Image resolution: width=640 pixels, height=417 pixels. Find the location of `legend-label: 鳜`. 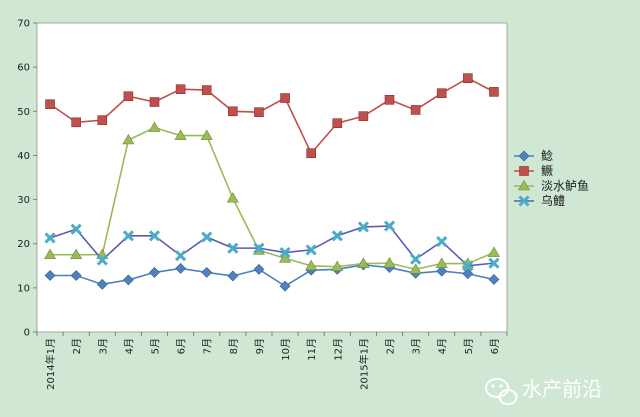

legend-label: 鳜 is located at coordinates (547, 171).